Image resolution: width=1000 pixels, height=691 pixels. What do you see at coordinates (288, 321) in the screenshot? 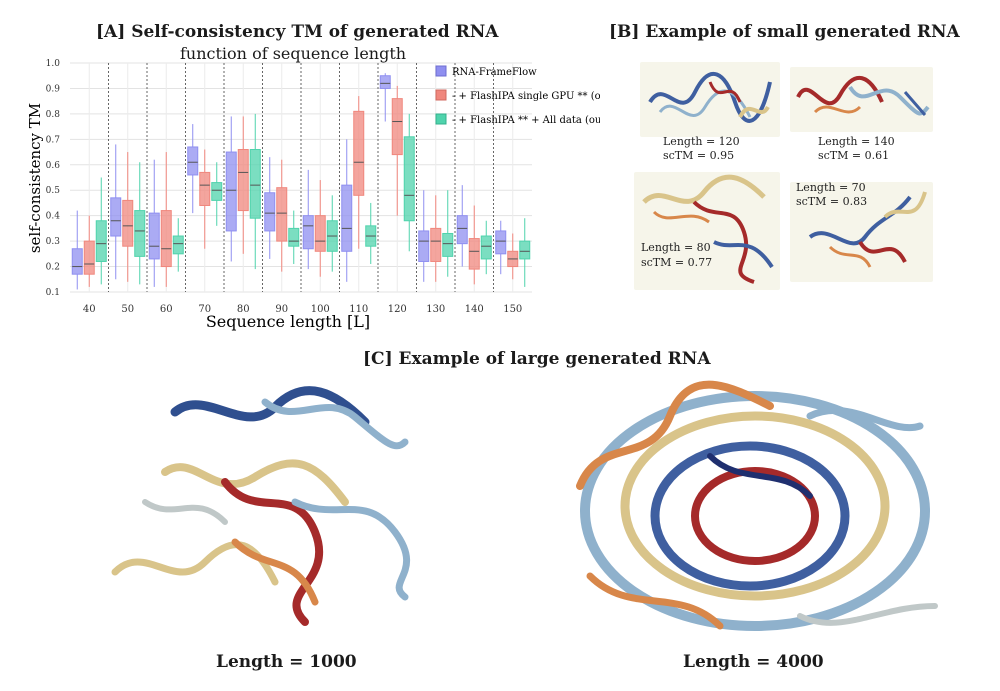
I see `x-axis-label: Sequence length [L]` at bounding box center [288, 321].